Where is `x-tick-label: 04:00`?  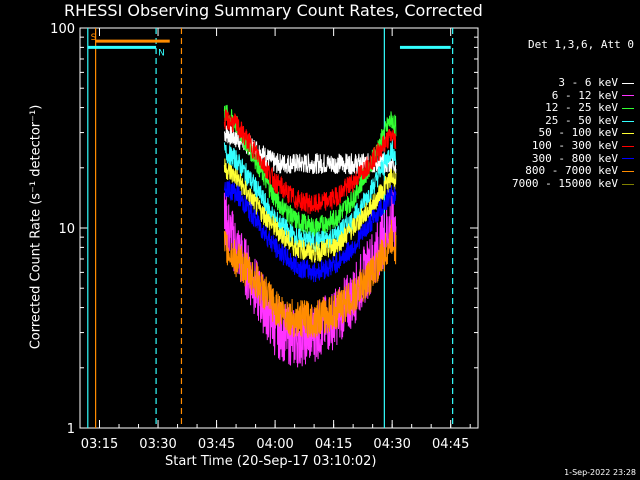
x-tick-label: 04:00 is located at coordinates (274, 444).